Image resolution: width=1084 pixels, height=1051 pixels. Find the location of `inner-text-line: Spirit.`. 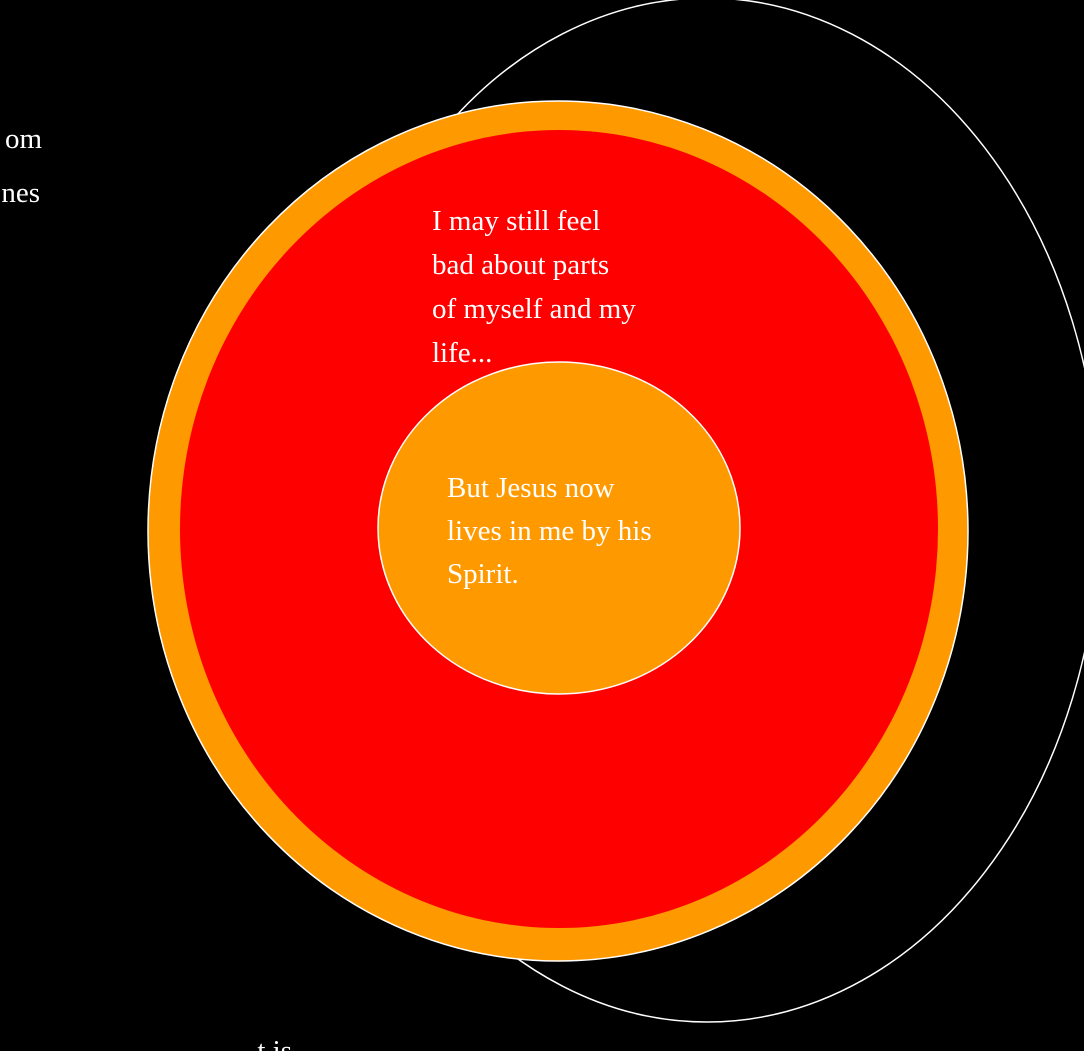

inner-text-line: Spirit. is located at coordinates (483, 574).